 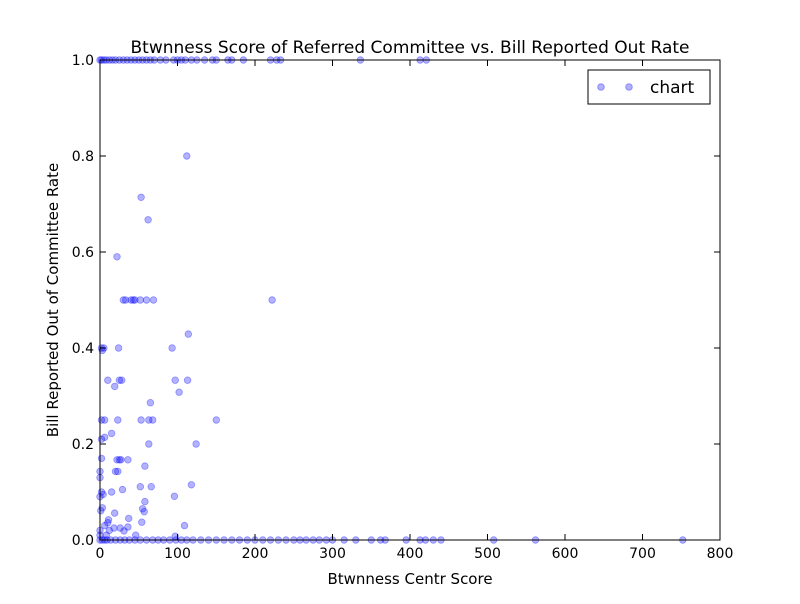 What do you see at coordinates (409, 579) in the screenshot?
I see `x-axis-label: Btwnness Centr Score` at bounding box center [409, 579].